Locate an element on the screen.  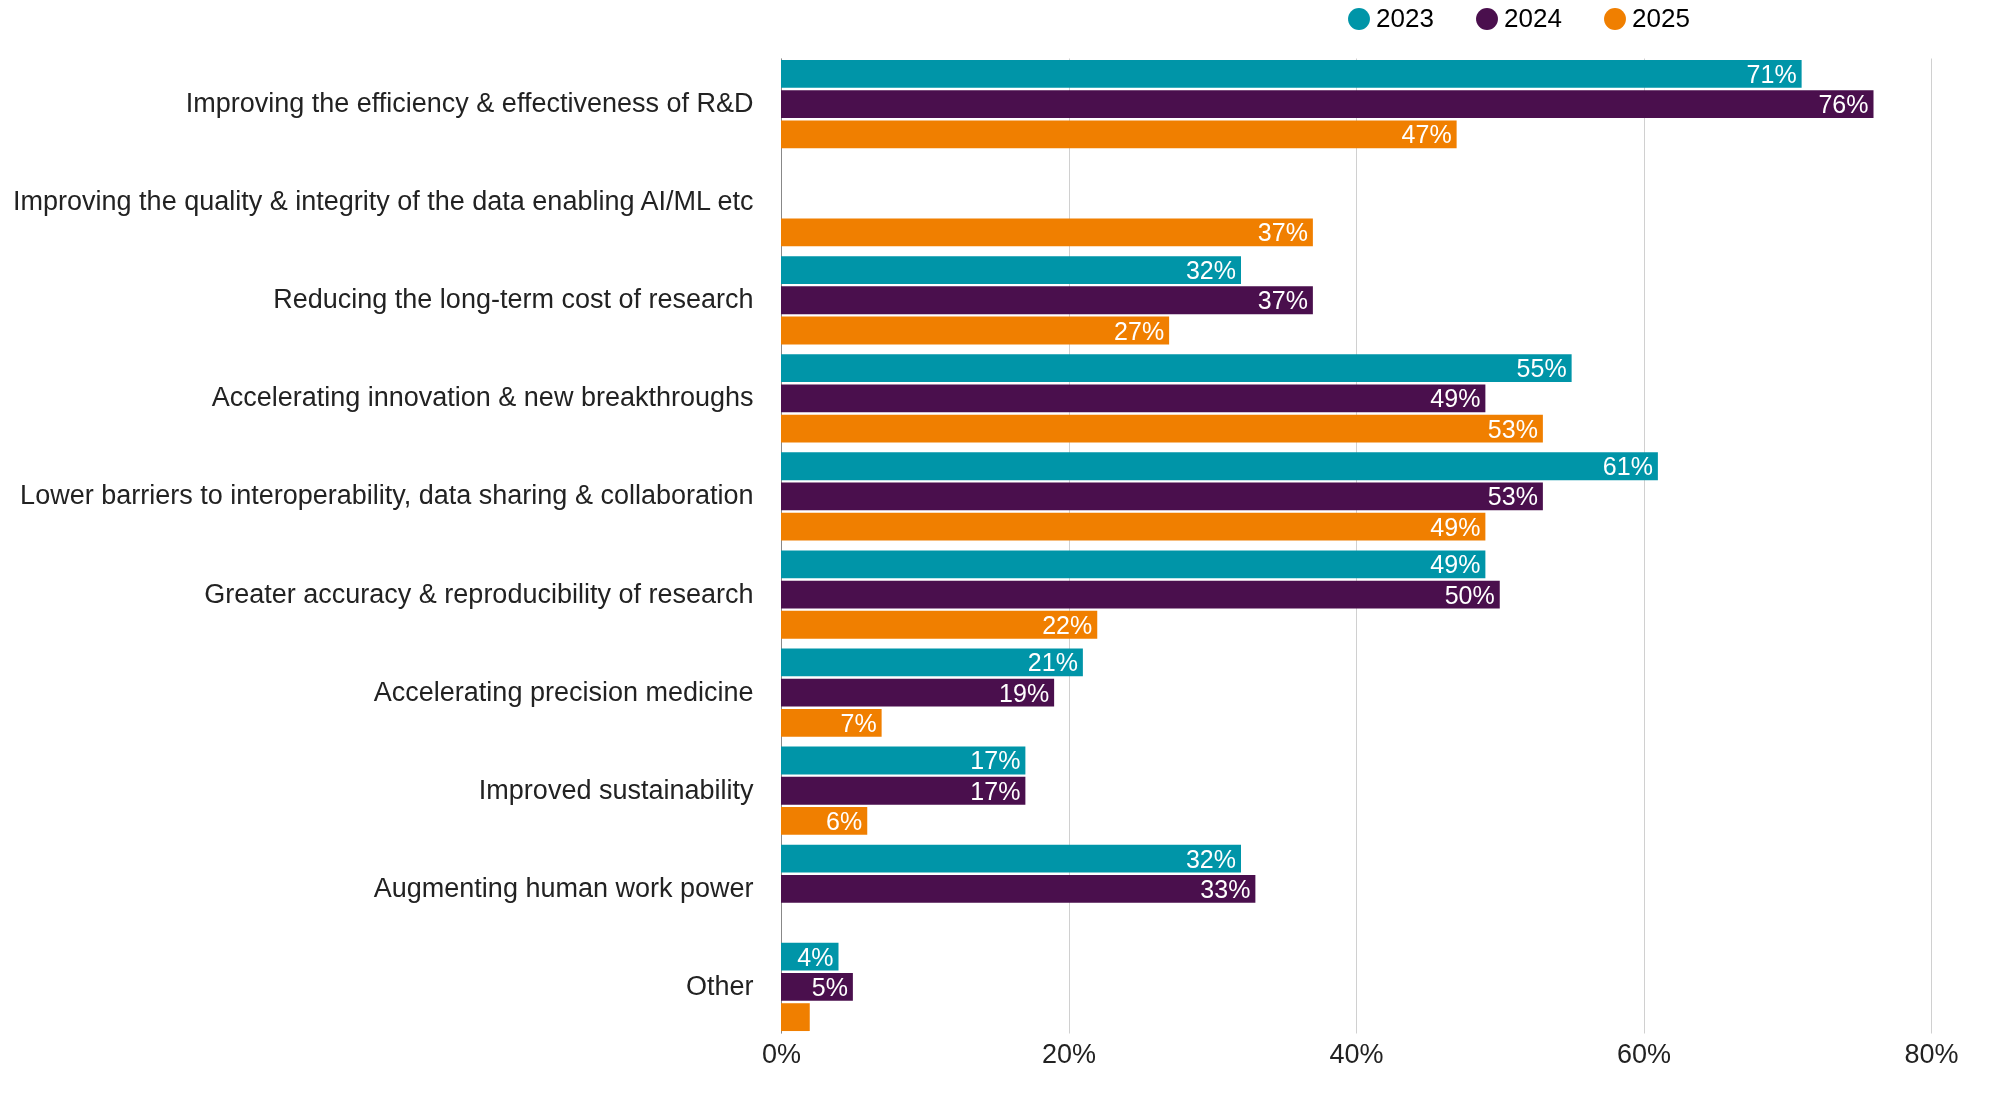
legend-label: 2023 is located at coordinates (1405, 18).